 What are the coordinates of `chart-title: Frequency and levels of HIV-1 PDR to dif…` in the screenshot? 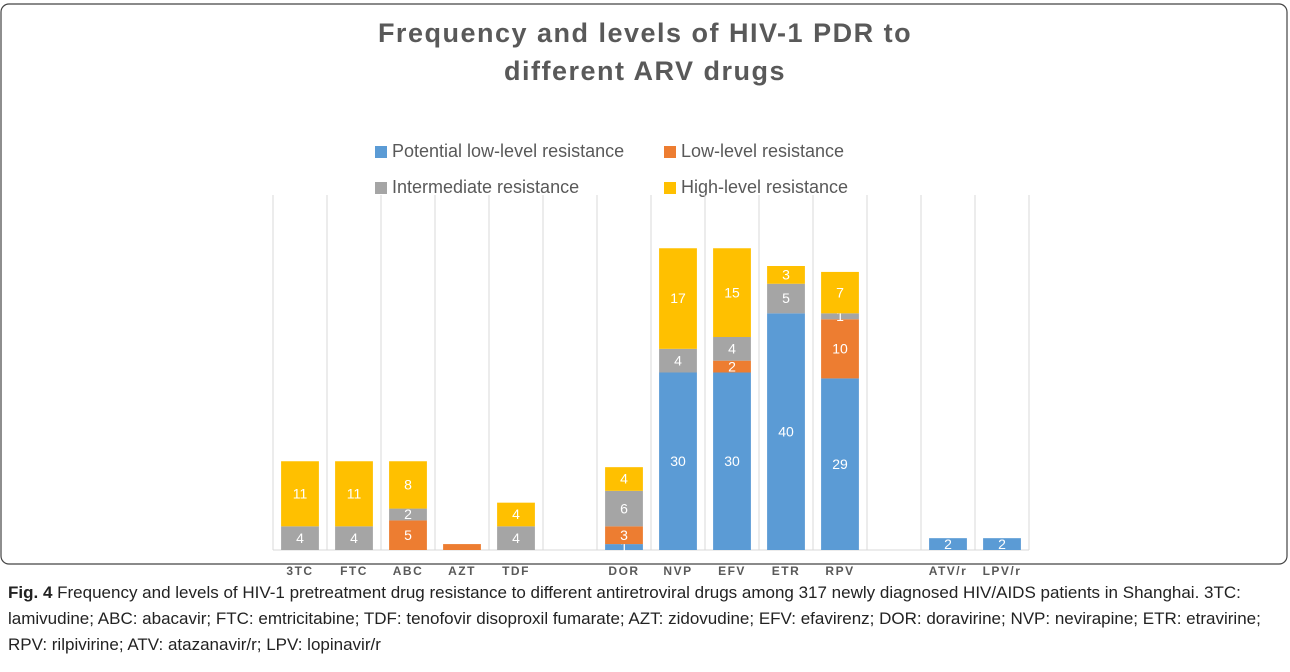 It's located at (645, 52).